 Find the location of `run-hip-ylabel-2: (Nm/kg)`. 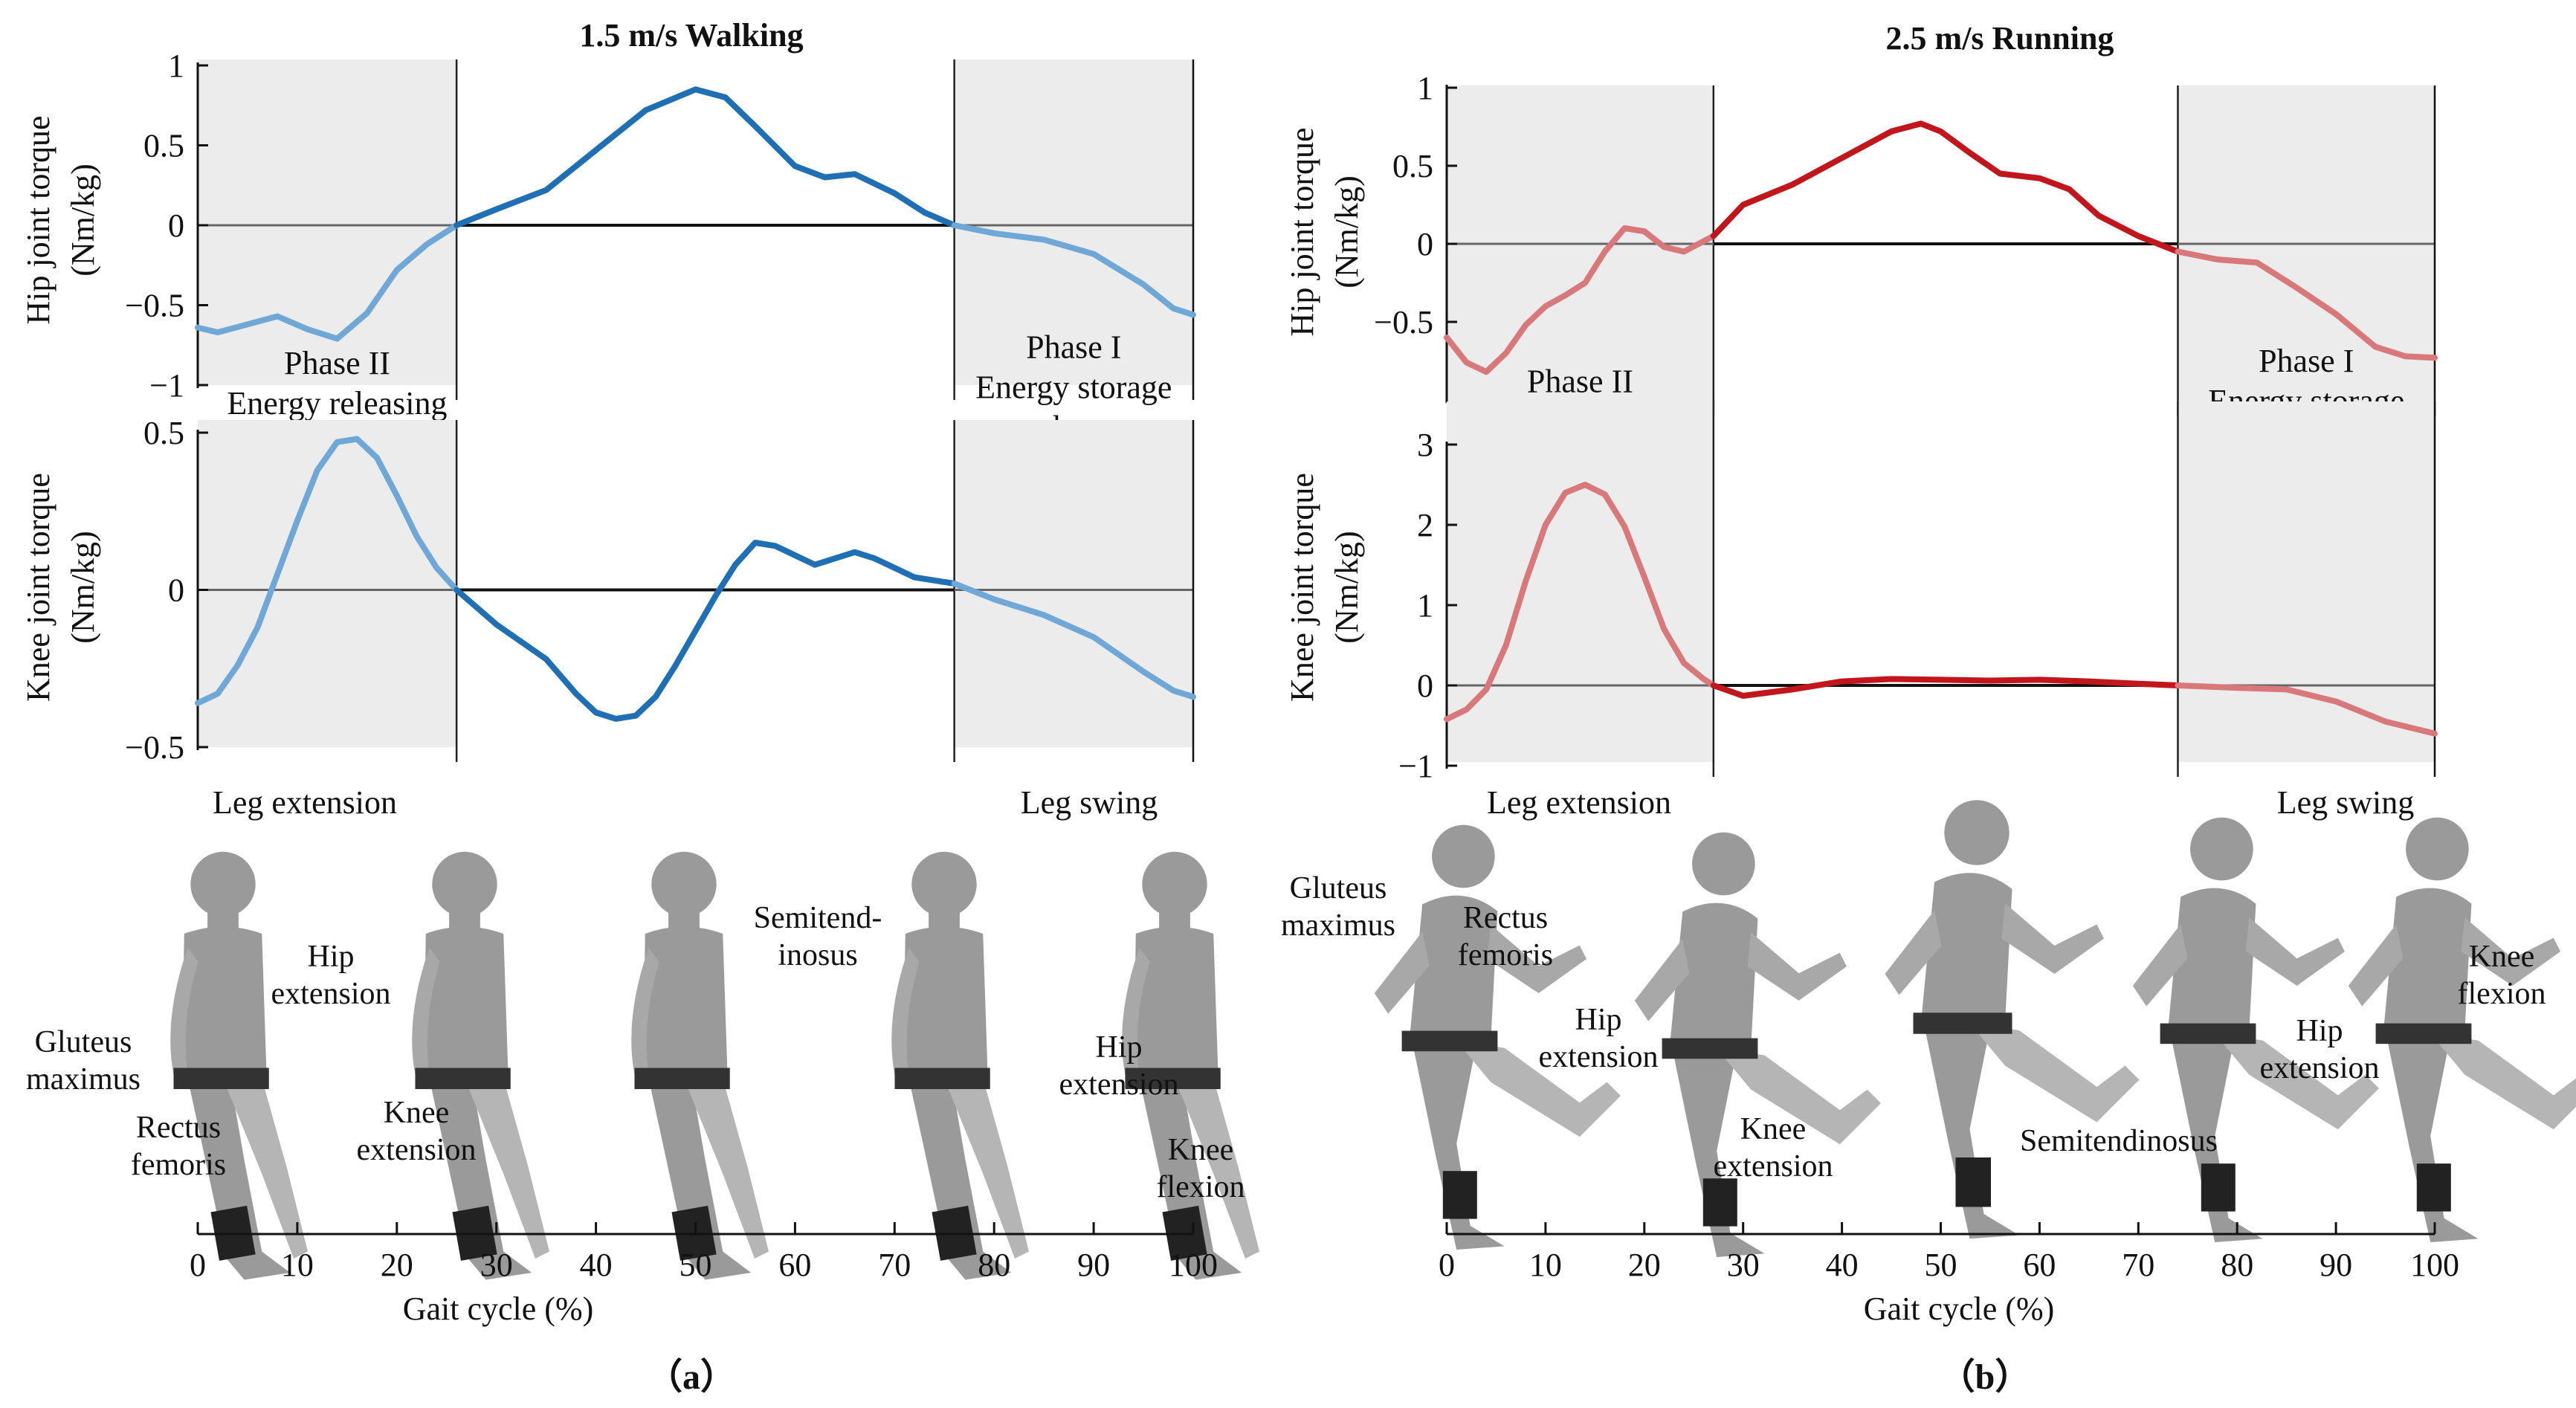

run-hip-ylabel-2: (Nm/kg) is located at coordinates (1347, 232).